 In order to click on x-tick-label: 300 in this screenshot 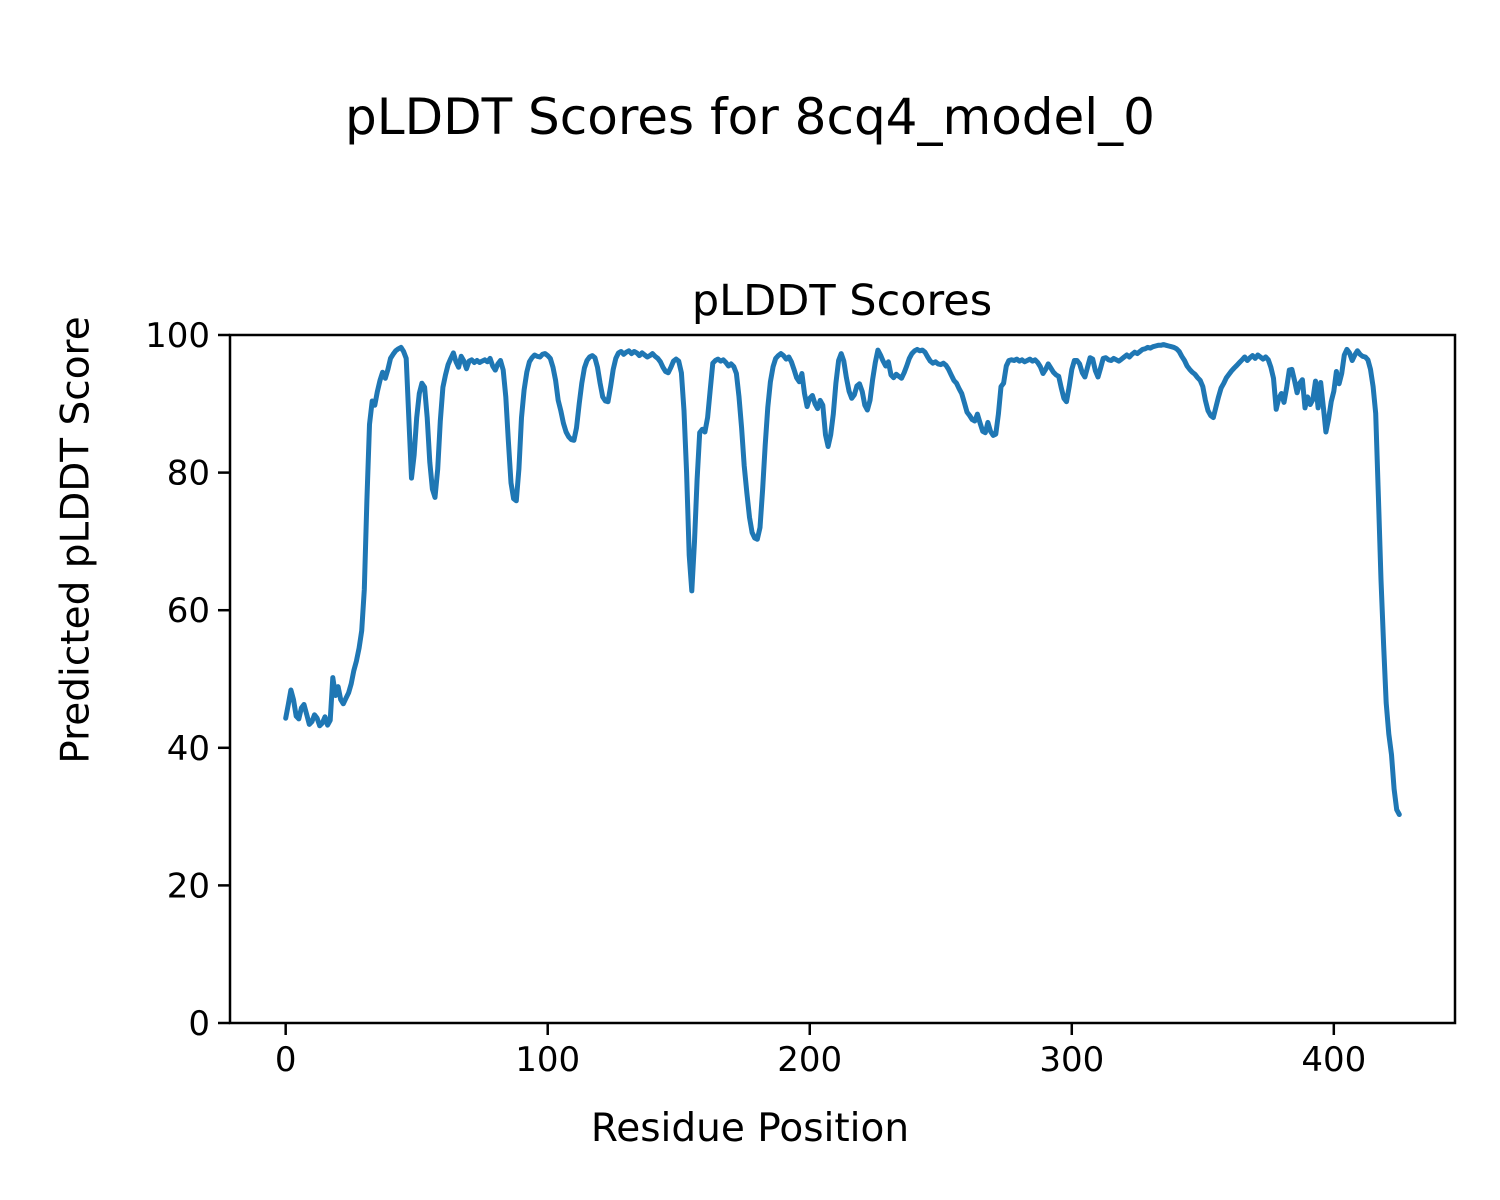, I will do `click(1071, 1060)`.